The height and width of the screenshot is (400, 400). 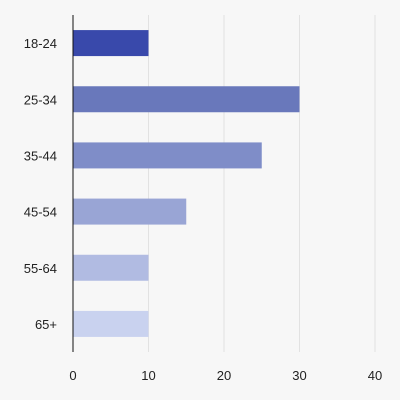 What do you see at coordinates (40, 184) in the screenshot?
I see `y-tick-labels: 18-24 25-34 35-44 45-54 55-64 65+` at bounding box center [40, 184].